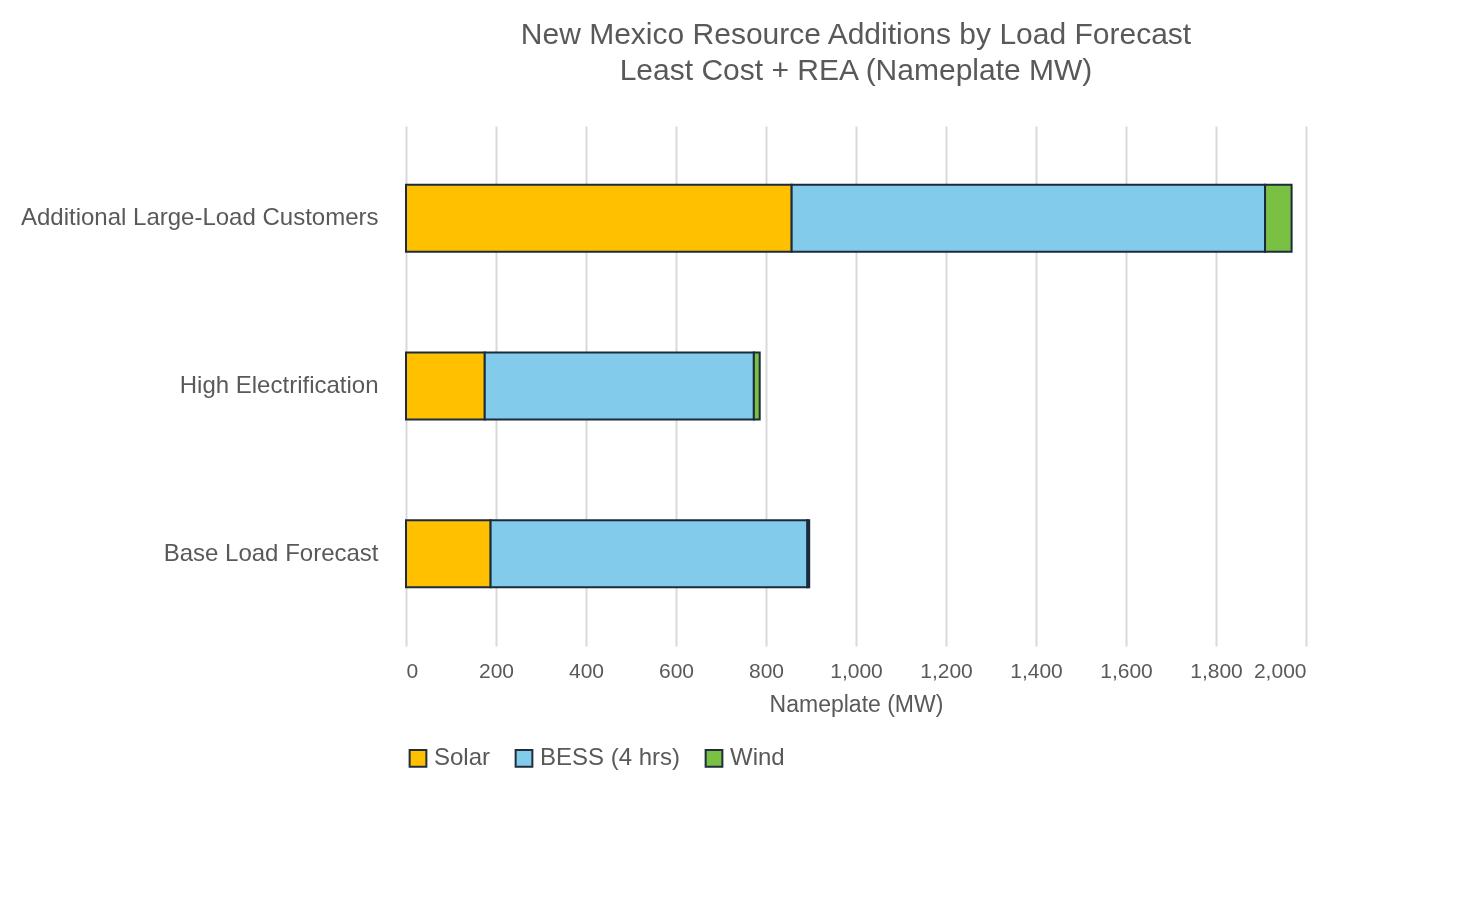 Image resolution: width=1460 pixels, height=902 pixels. What do you see at coordinates (856, 33) in the screenshot?
I see `chart-title: New Mexico Resource Additions by Load Forecast` at bounding box center [856, 33].